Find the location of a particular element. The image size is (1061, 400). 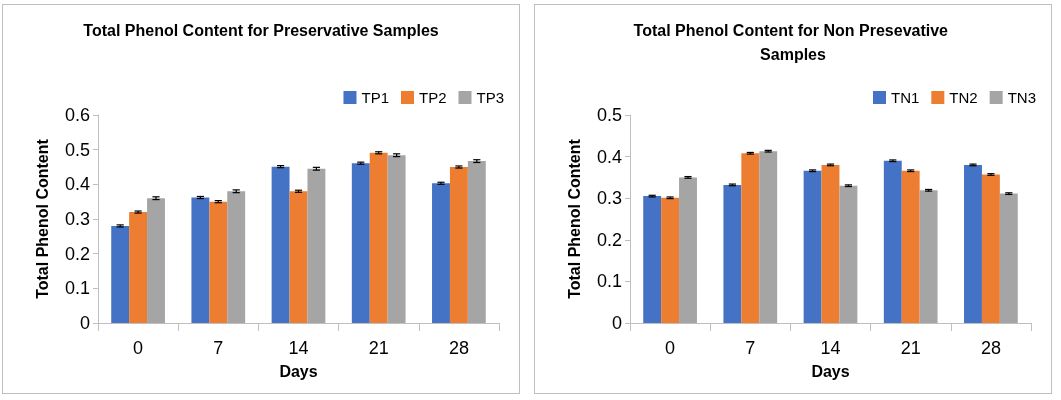

legend-label: TN2 is located at coordinates (963, 97).